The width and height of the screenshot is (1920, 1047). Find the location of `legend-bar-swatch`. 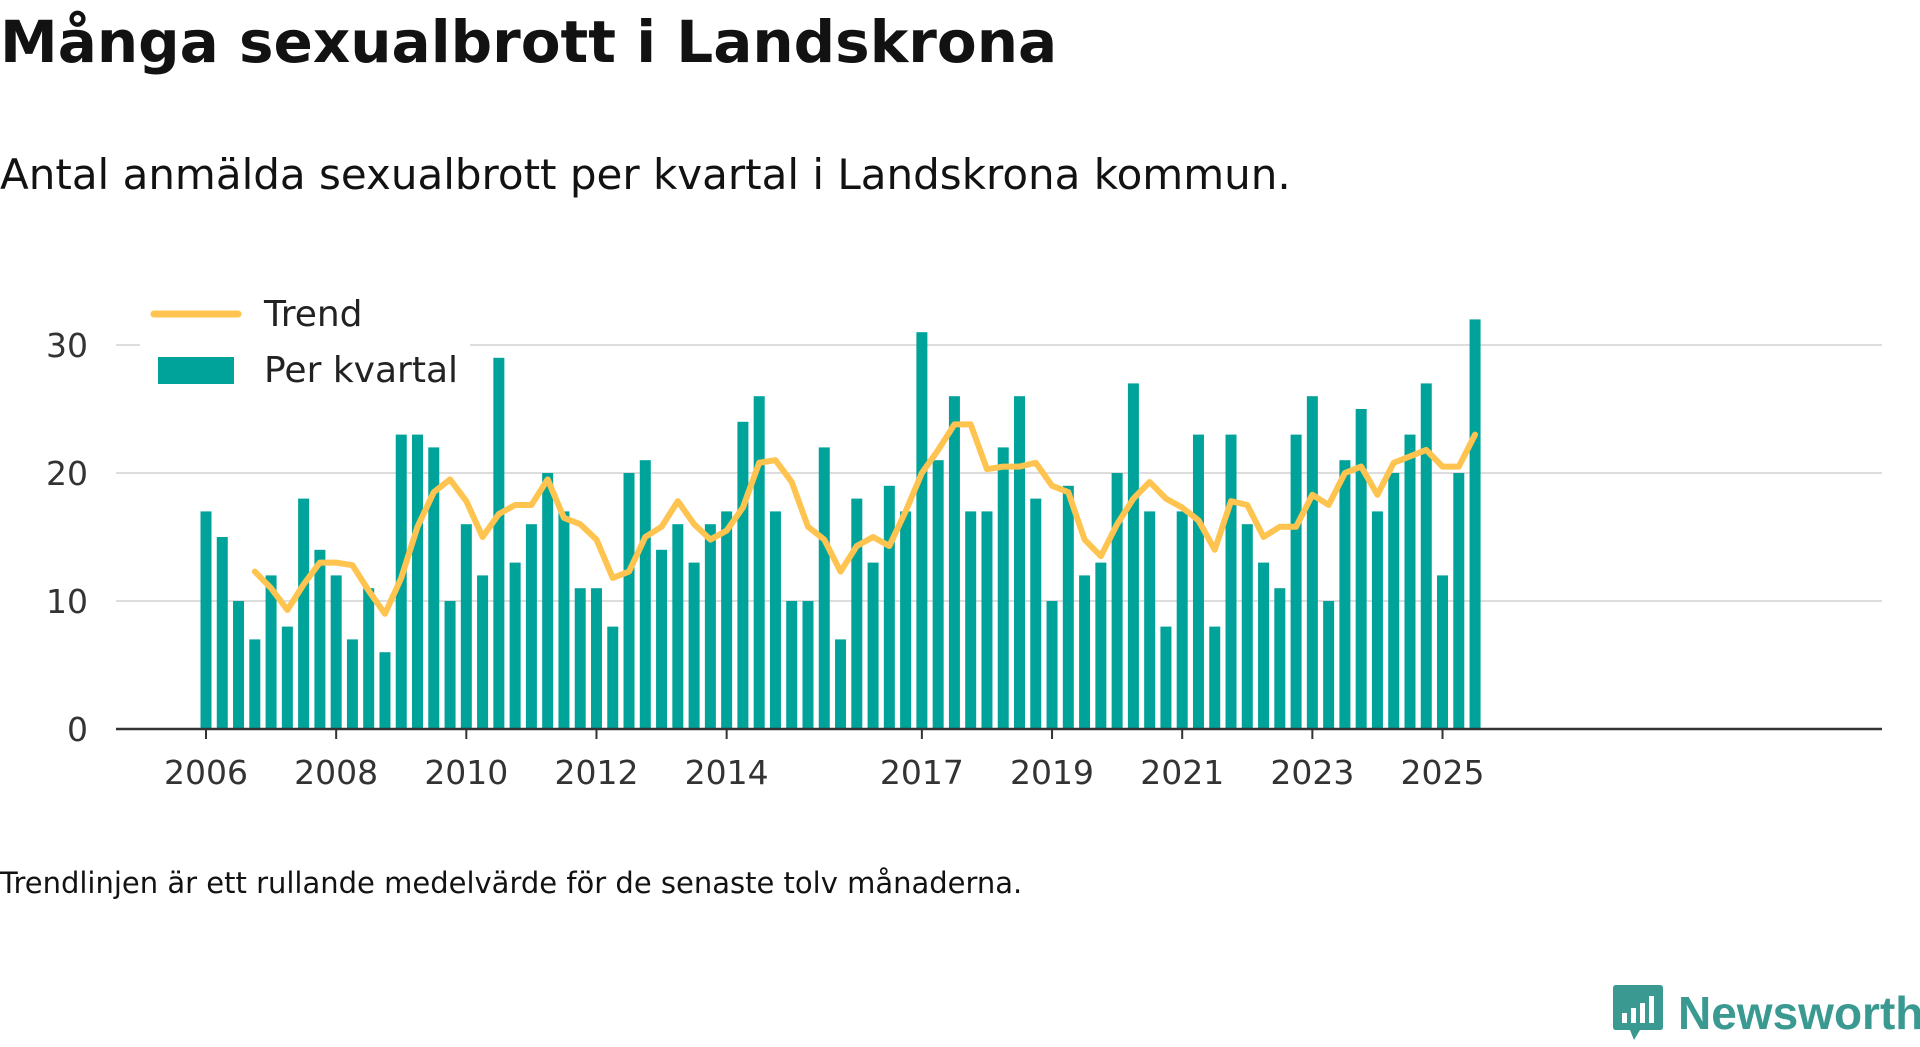

legend-bar-swatch is located at coordinates (196, 370).